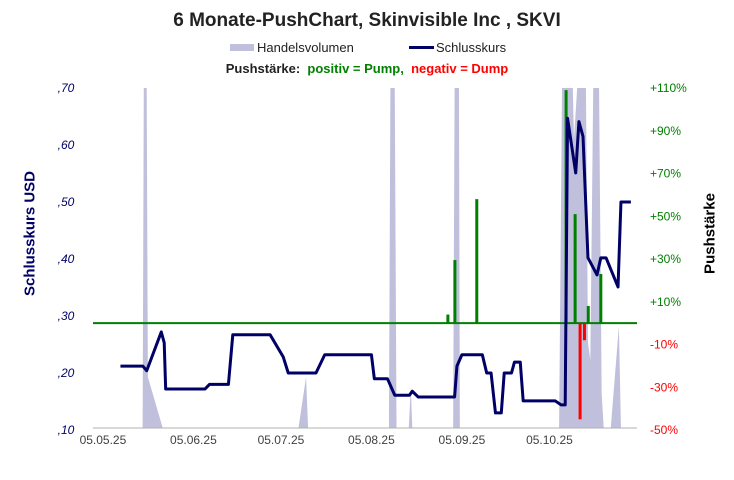 The image size is (734, 480). What do you see at coordinates (665, 259) in the screenshot?
I see `y-tick-right-label: +30%` at bounding box center [665, 259].